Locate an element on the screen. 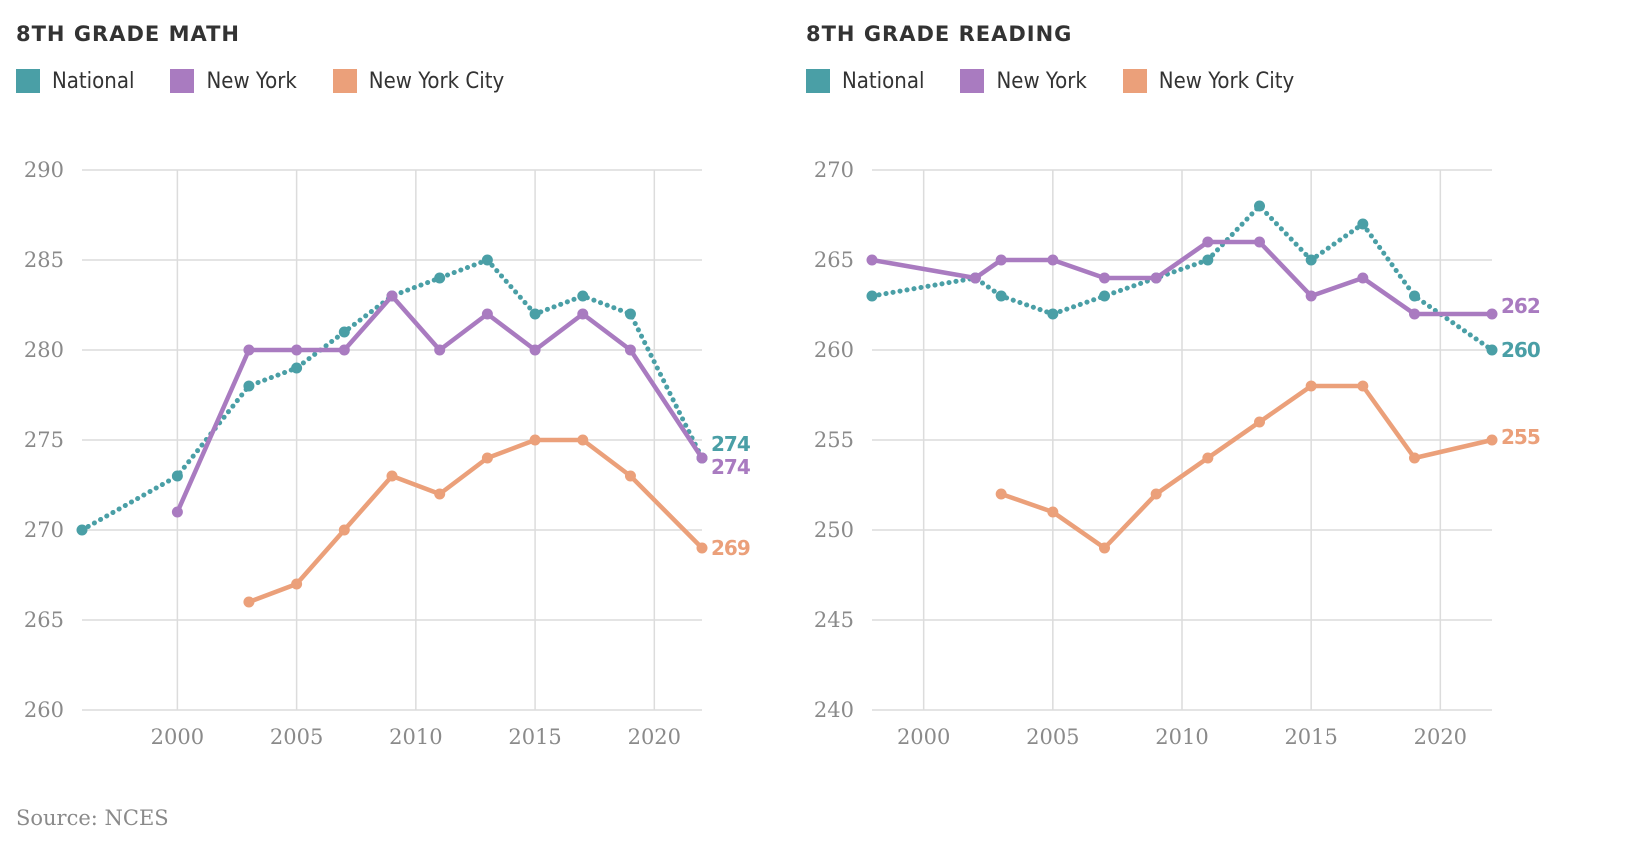  reading-end-label-national: 260 is located at coordinates (1520, 350).